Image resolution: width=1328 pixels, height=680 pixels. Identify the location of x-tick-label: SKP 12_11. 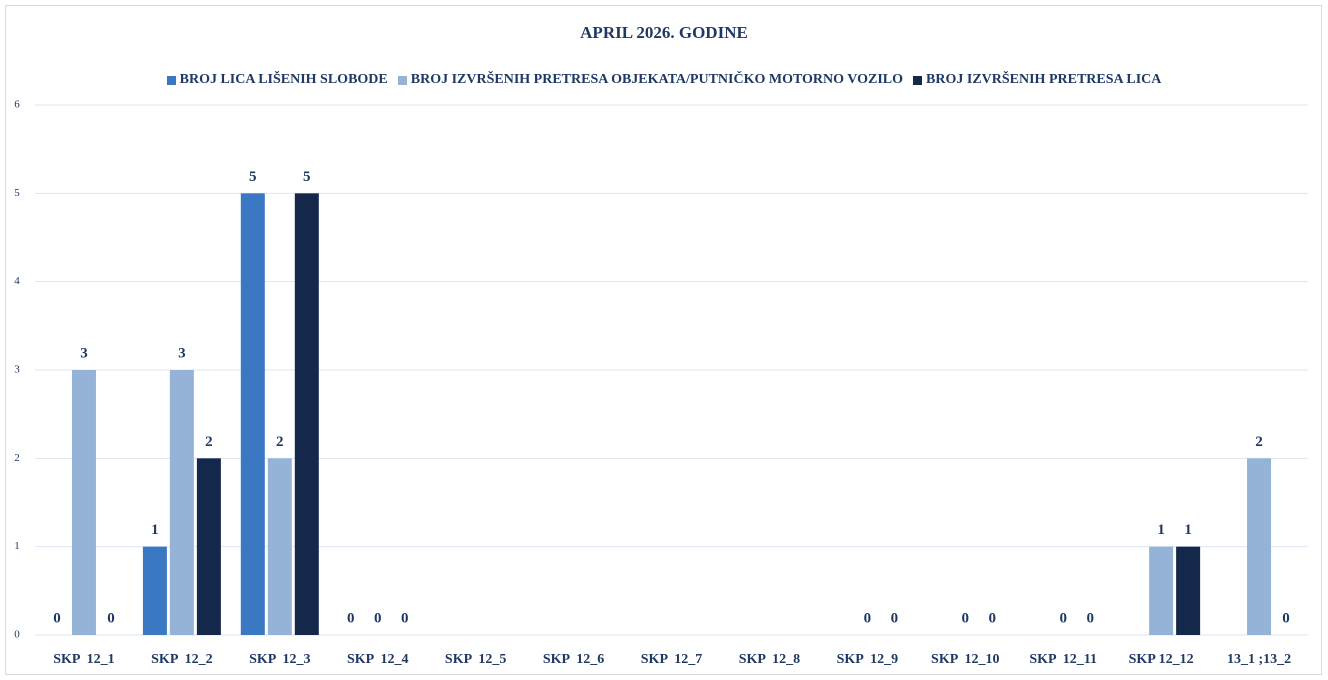
(1063, 659).